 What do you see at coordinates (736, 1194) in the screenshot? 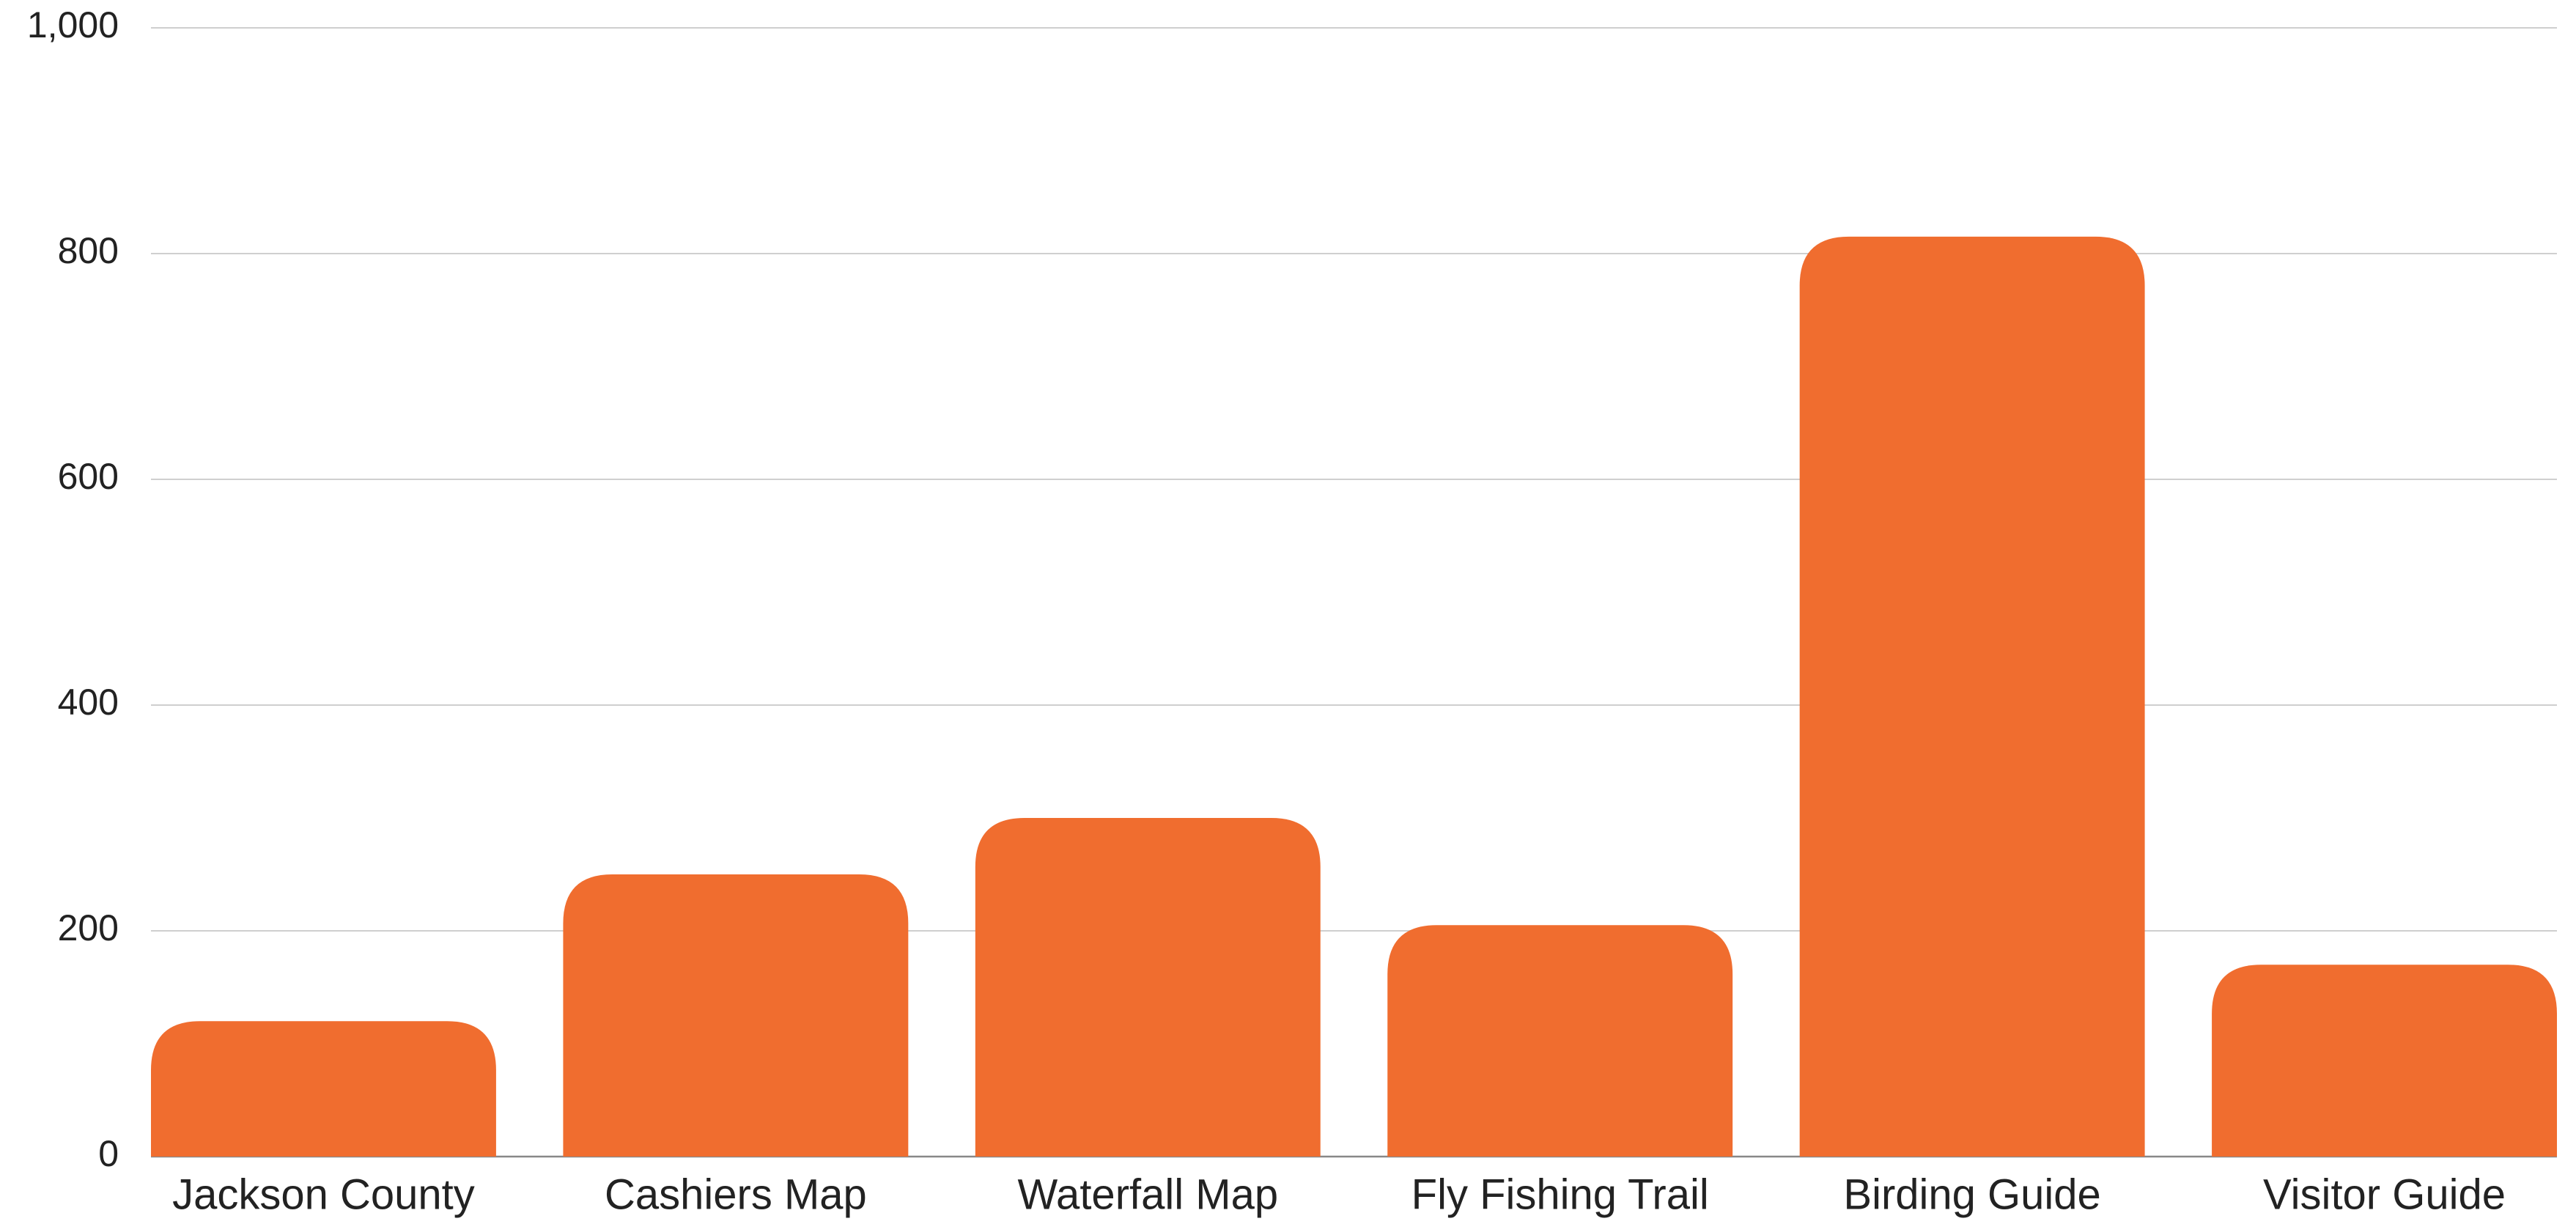
I see `x-tick-label: Cashiers Map` at bounding box center [736, 1194].